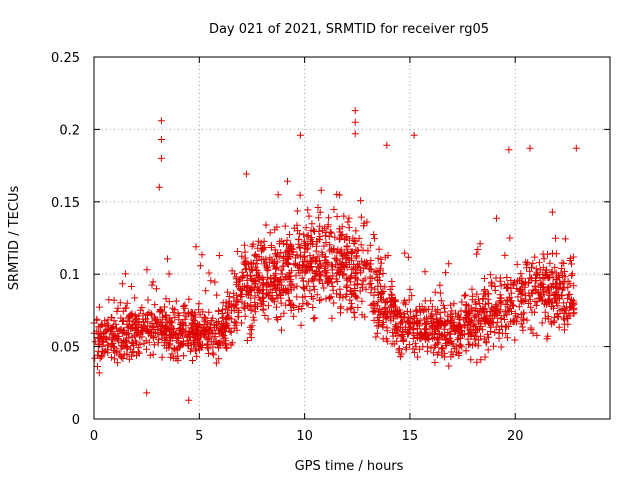 The height and width of the screenshot is (480, 640). Describe the element at coordinates (349, 466) in the screenshot. I see `x-axis-title: GPS time / hours` at that location.